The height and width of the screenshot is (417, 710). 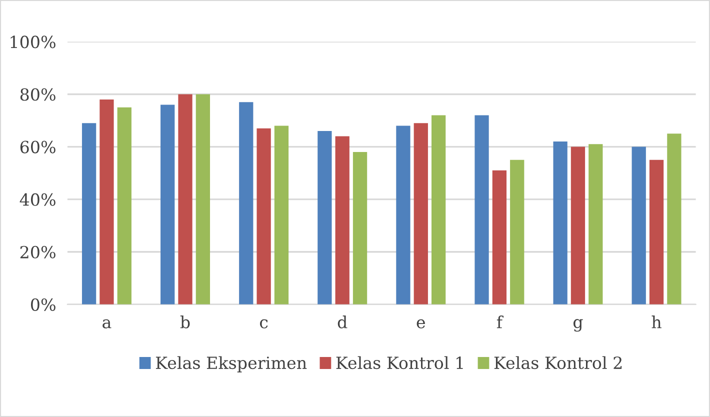 I want to click on legend-label: Kelas Eksperimen, so click(x=231, y=364).